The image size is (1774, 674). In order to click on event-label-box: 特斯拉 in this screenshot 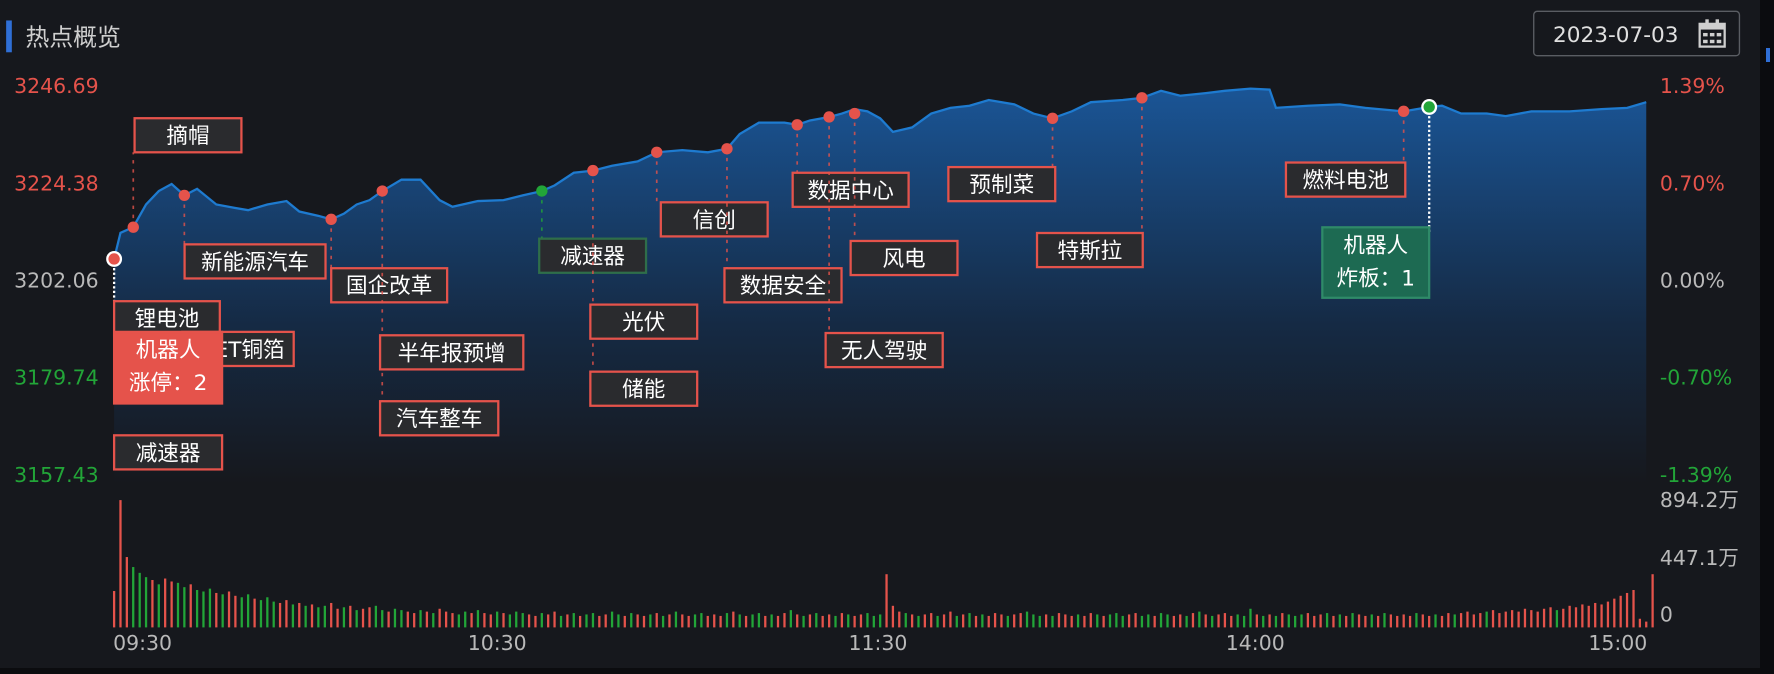, I will do `click(1089, 250)`.